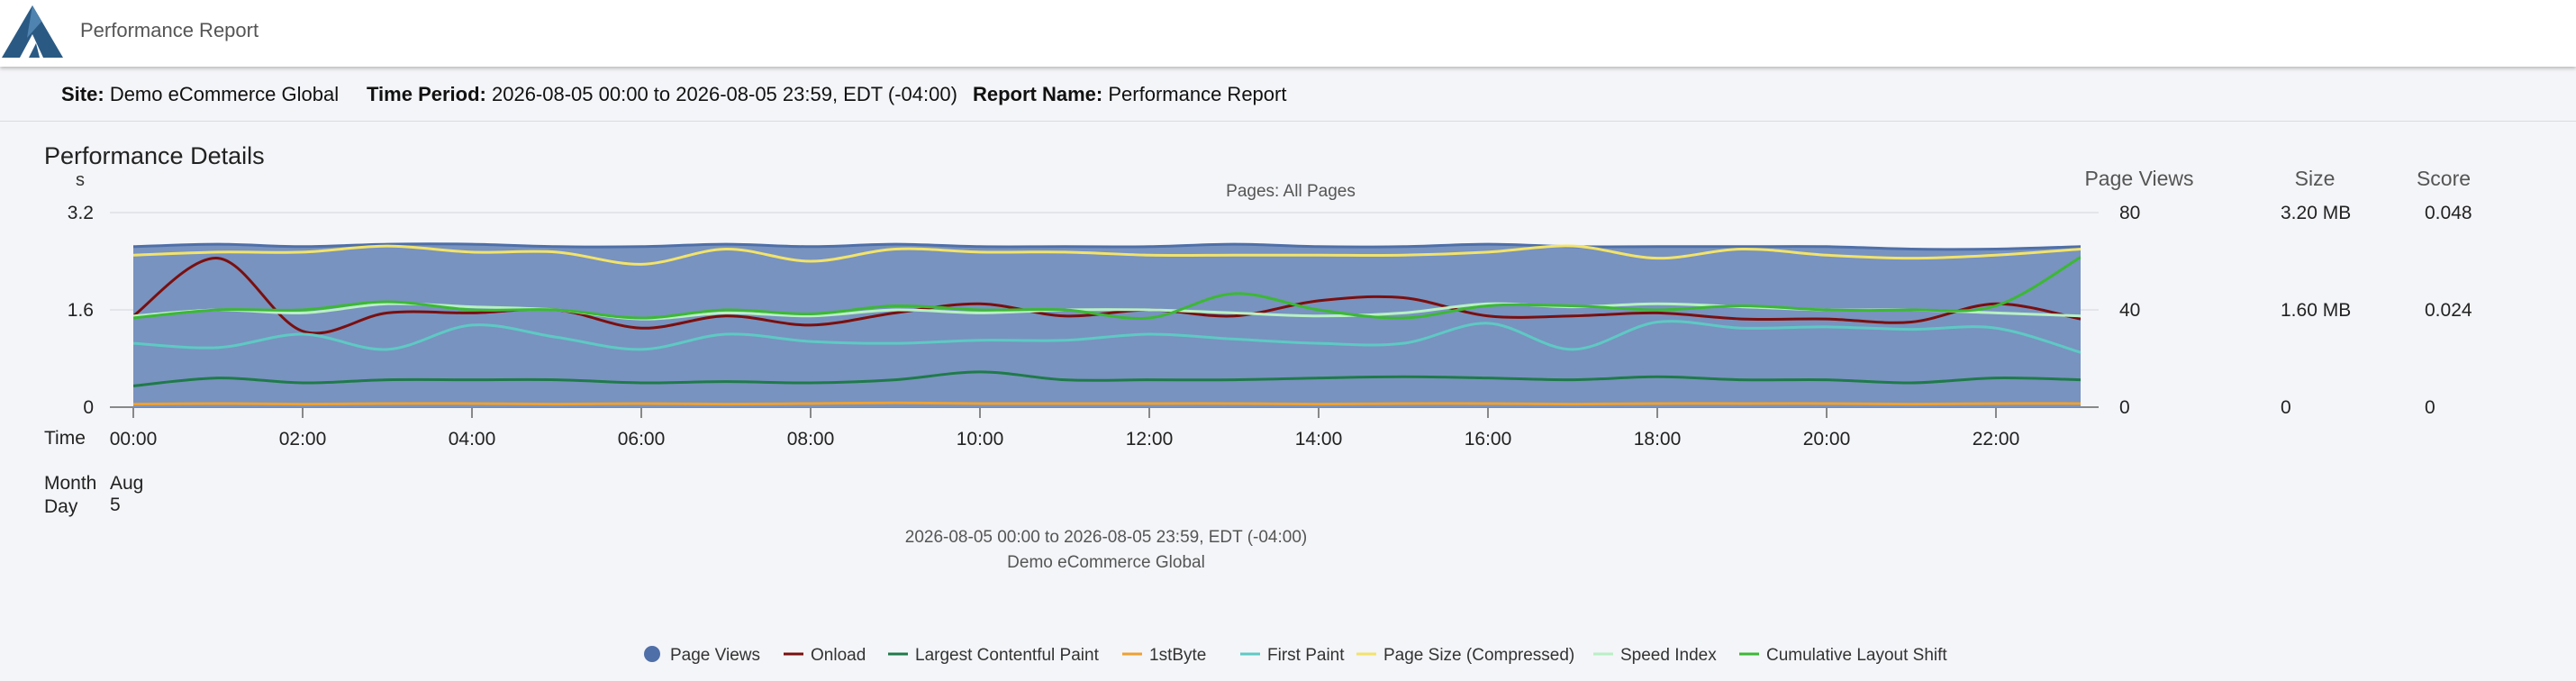  I want to click on score-axis-tick-label: 0.048, so click(2449, 213).